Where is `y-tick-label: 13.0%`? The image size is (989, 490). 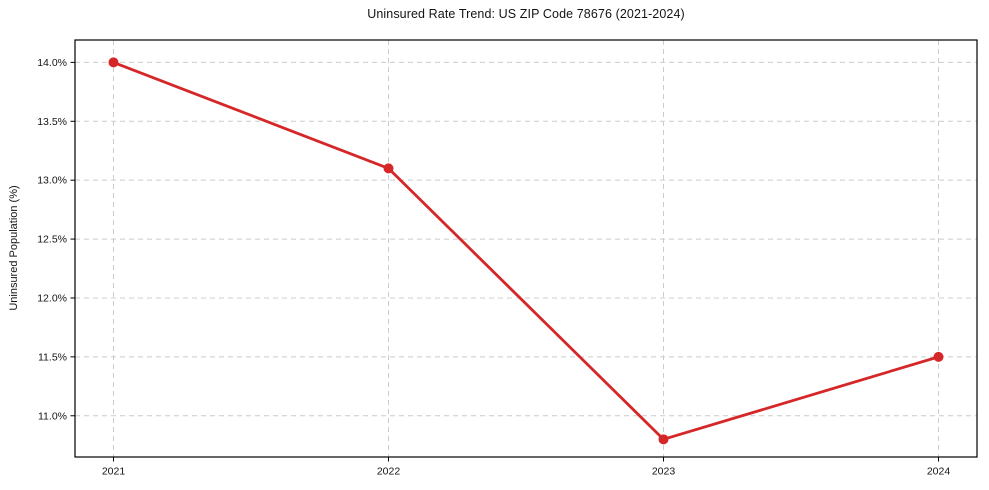
y-tick-label: 13.0% is located at coordinates (52, 181).